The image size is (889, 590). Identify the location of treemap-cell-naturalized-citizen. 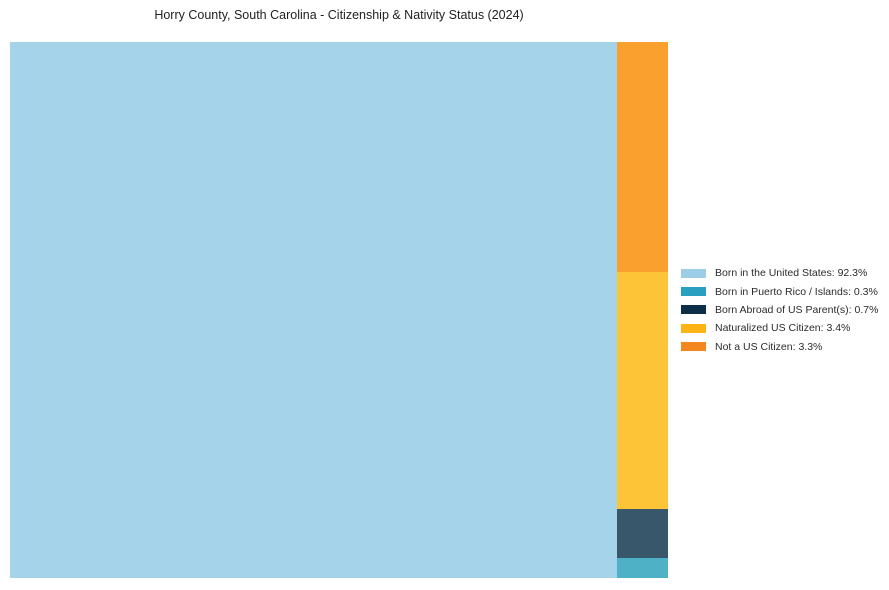
(642, 390).